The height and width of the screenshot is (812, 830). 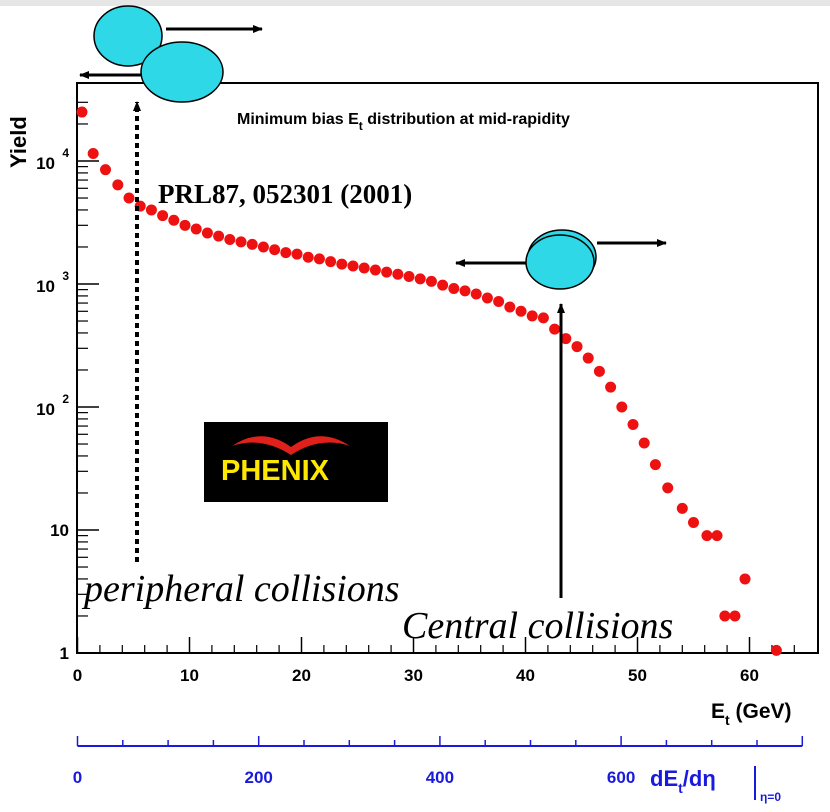 I want to click on x2-tick-label: 400, so click(x=440, y=777).